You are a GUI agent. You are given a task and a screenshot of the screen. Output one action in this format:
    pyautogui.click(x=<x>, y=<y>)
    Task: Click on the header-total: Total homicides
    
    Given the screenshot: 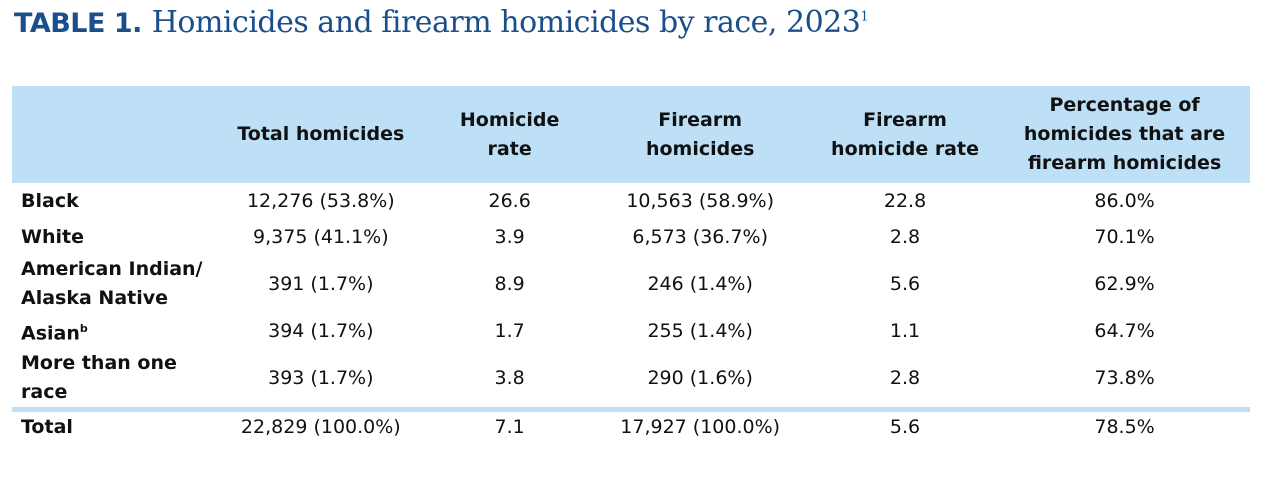 What is the action you would take?
    pyautogui.click(x=321, y=134)
    